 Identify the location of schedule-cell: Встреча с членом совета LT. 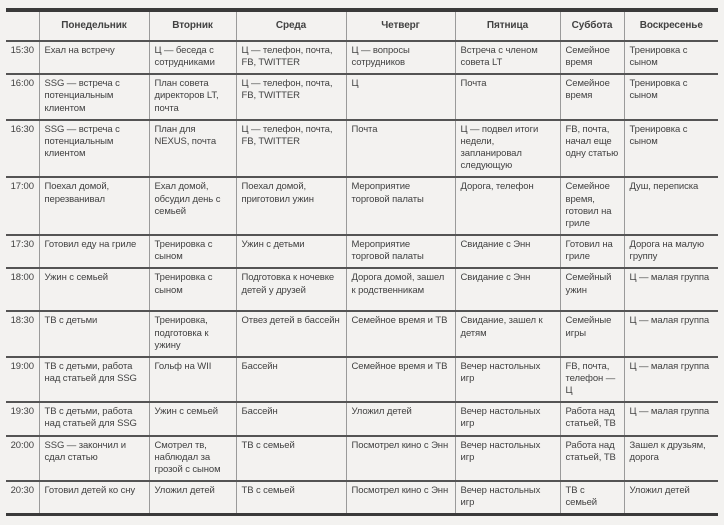
(507, 57).